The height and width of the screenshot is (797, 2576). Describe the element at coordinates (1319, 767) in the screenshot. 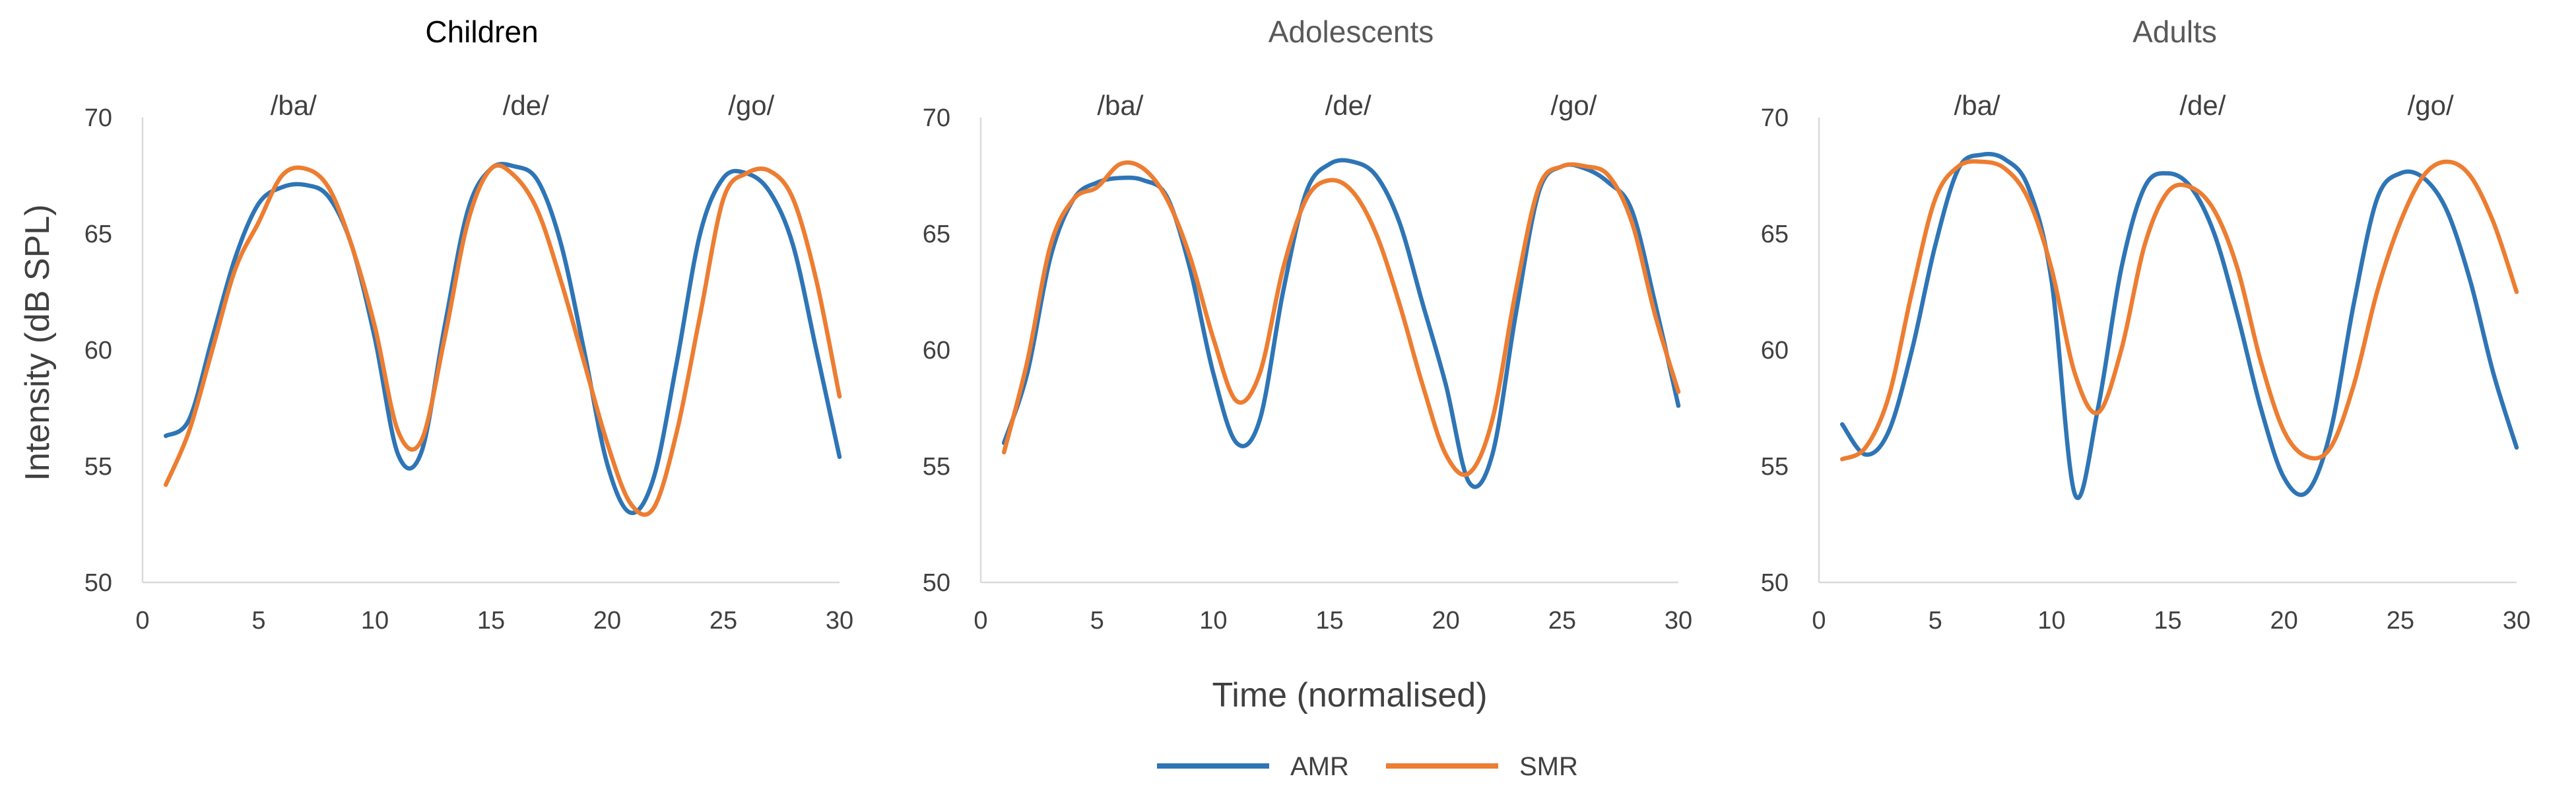

I see `legend-label-amr: AMR` at that location.